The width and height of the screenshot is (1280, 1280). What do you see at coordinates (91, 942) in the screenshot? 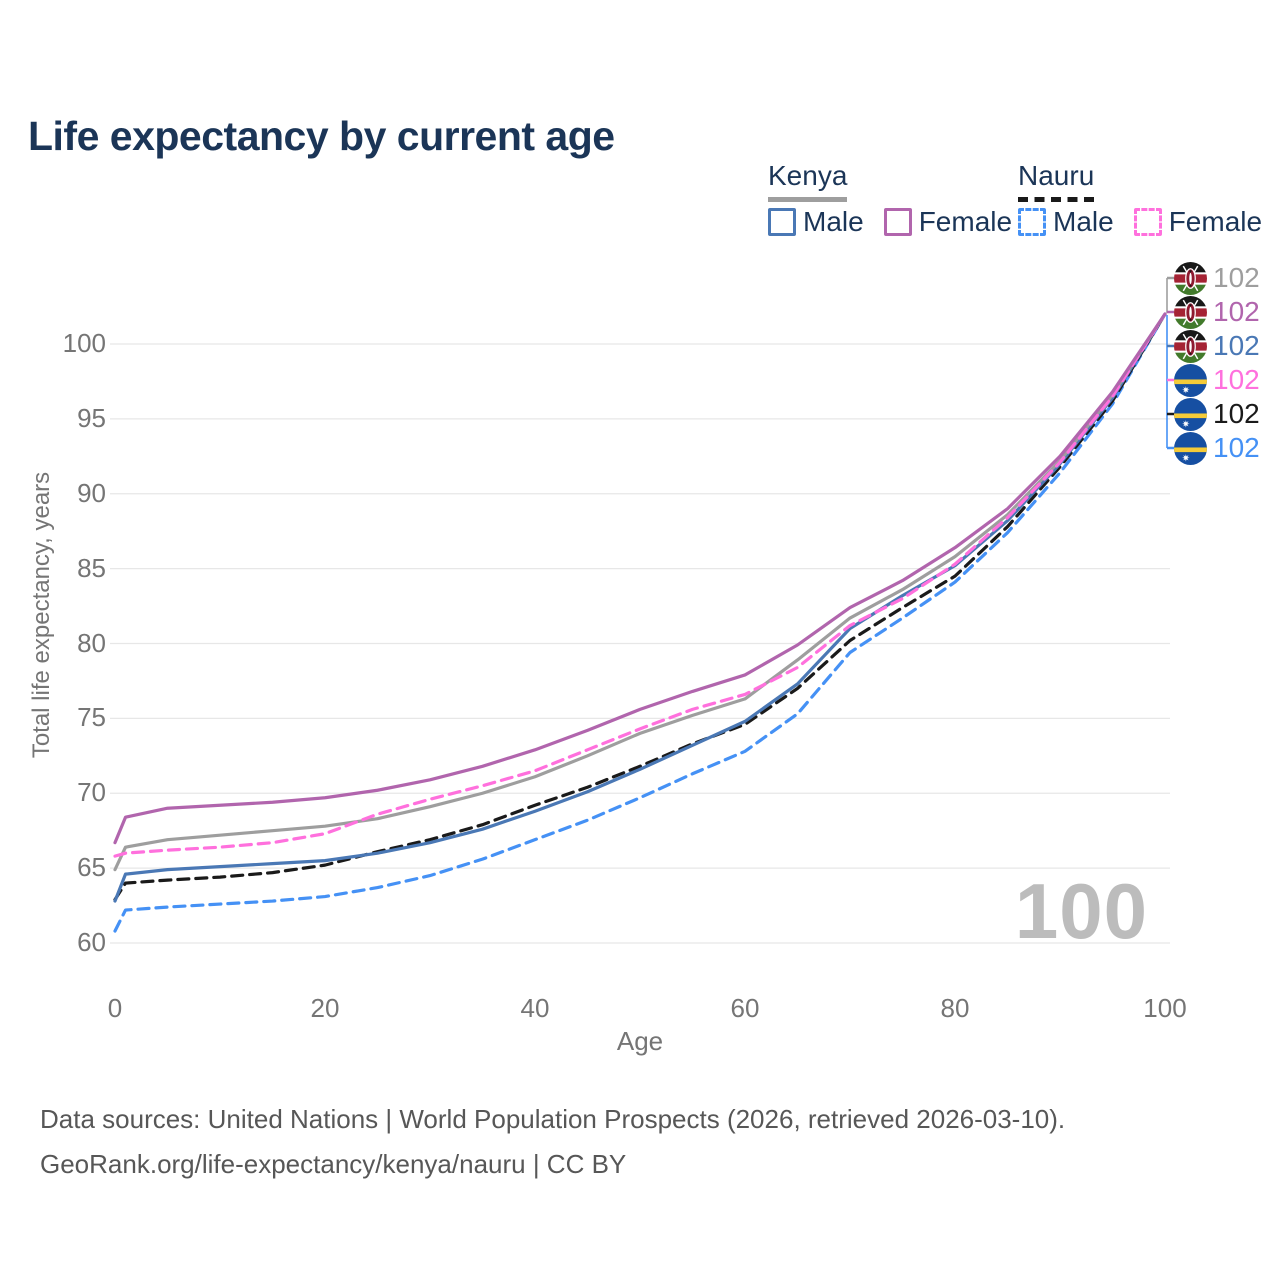
I see `y-tick-label: 60` at bounding box center [91, 942].